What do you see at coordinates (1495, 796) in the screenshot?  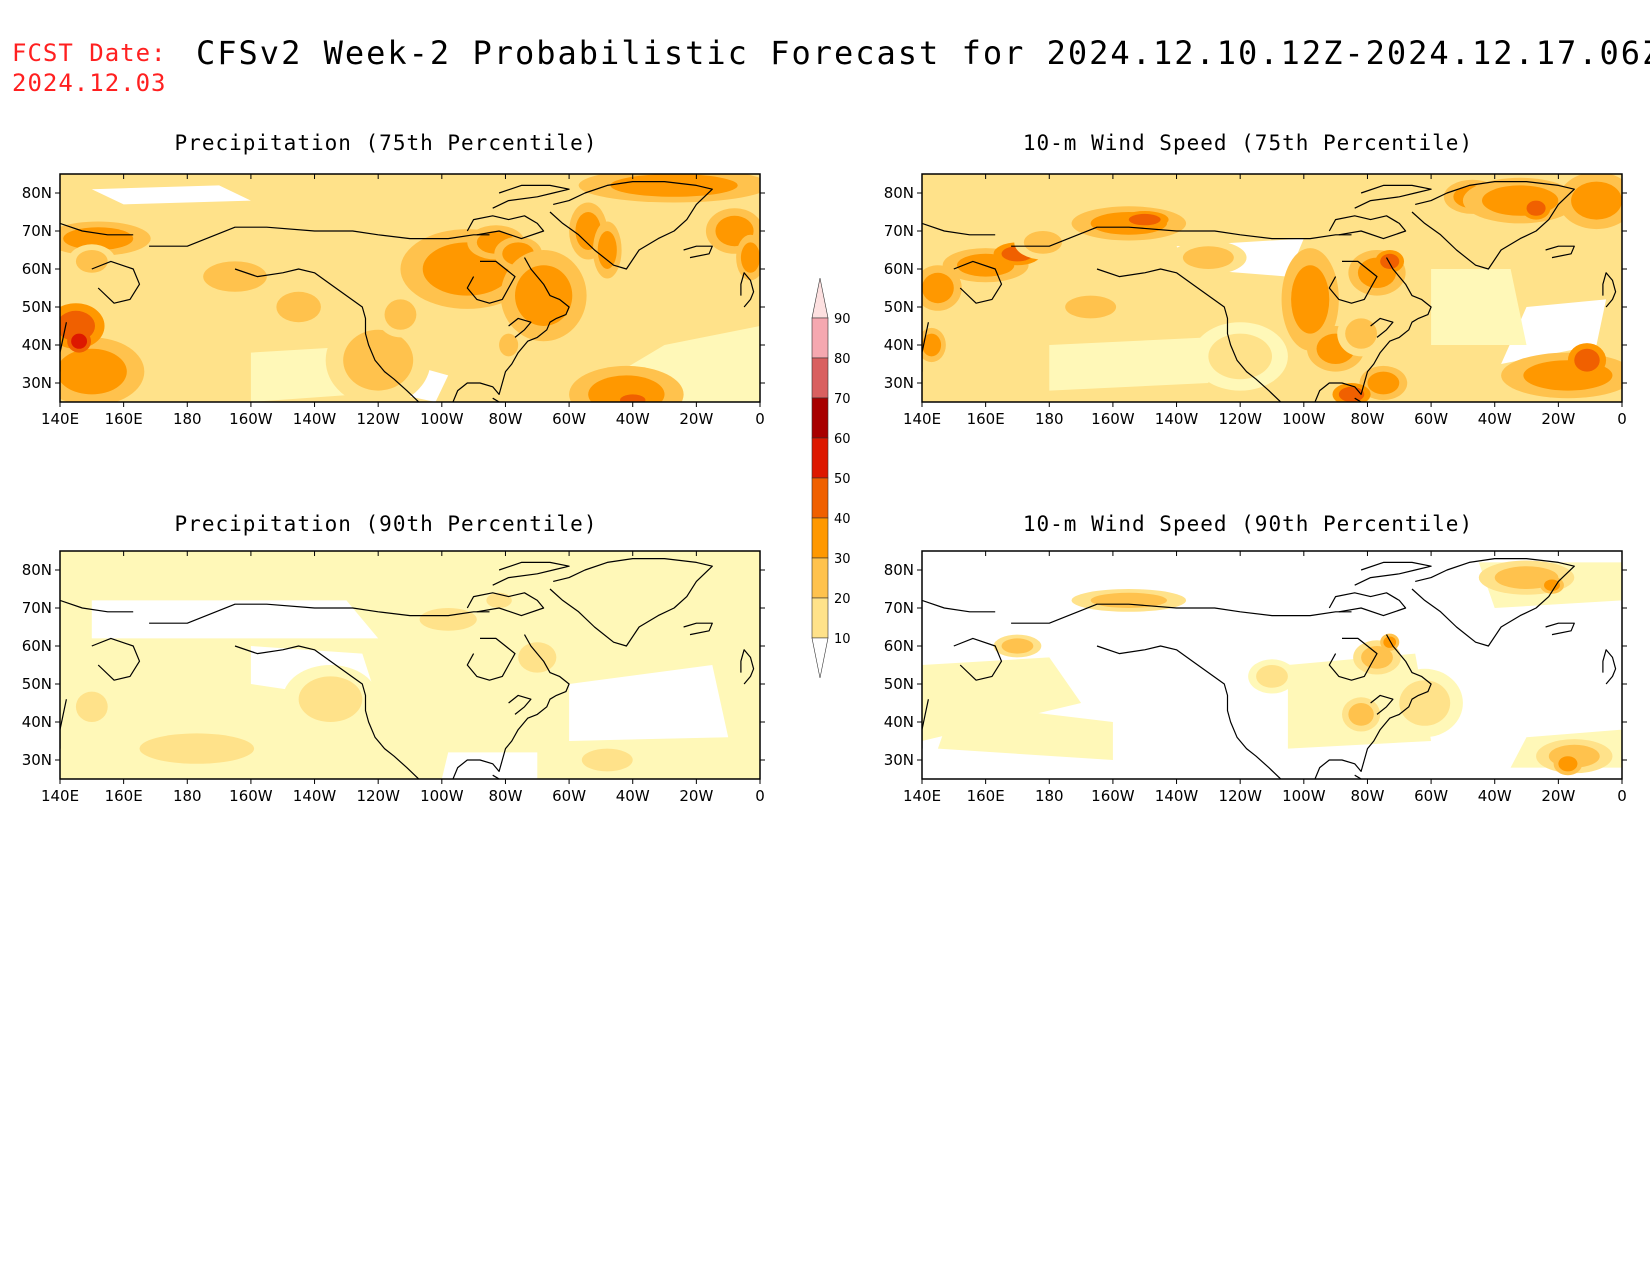 I see `lon-label: 40W` at bounding box center [1495, 796].